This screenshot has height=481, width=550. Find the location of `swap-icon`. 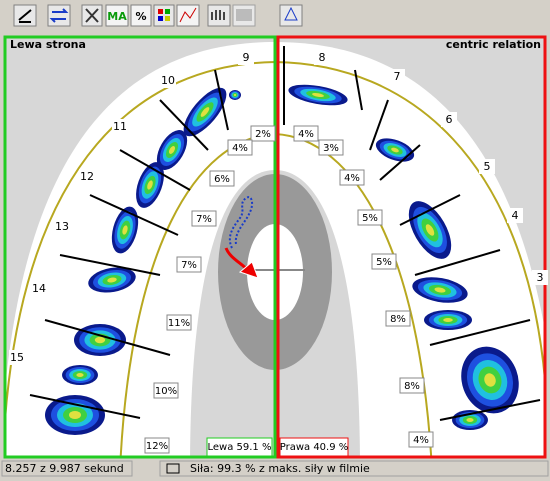

swap-icon is located at coordinates (59, 15).